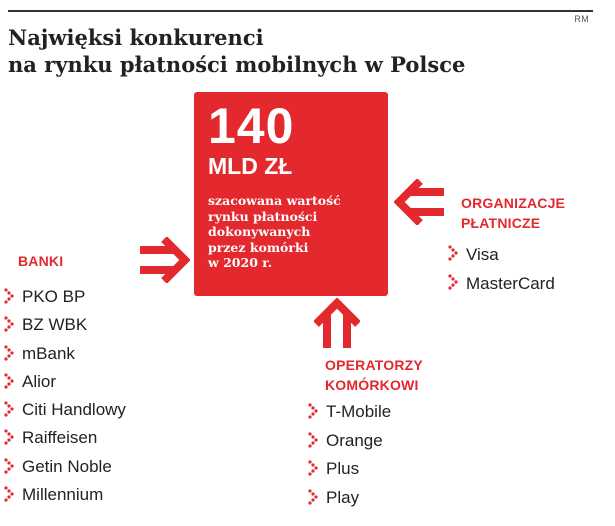 The image size is (615, 526). I want to click on bank-name: mBank, so click(48, 353).